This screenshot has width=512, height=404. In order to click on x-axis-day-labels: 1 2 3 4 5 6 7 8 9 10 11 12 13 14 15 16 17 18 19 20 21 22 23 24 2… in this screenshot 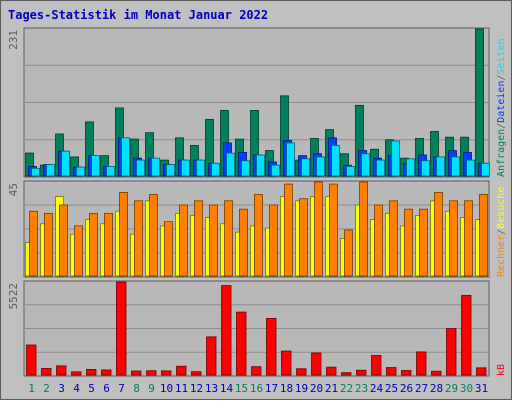, I will do `click(258, 388)`.